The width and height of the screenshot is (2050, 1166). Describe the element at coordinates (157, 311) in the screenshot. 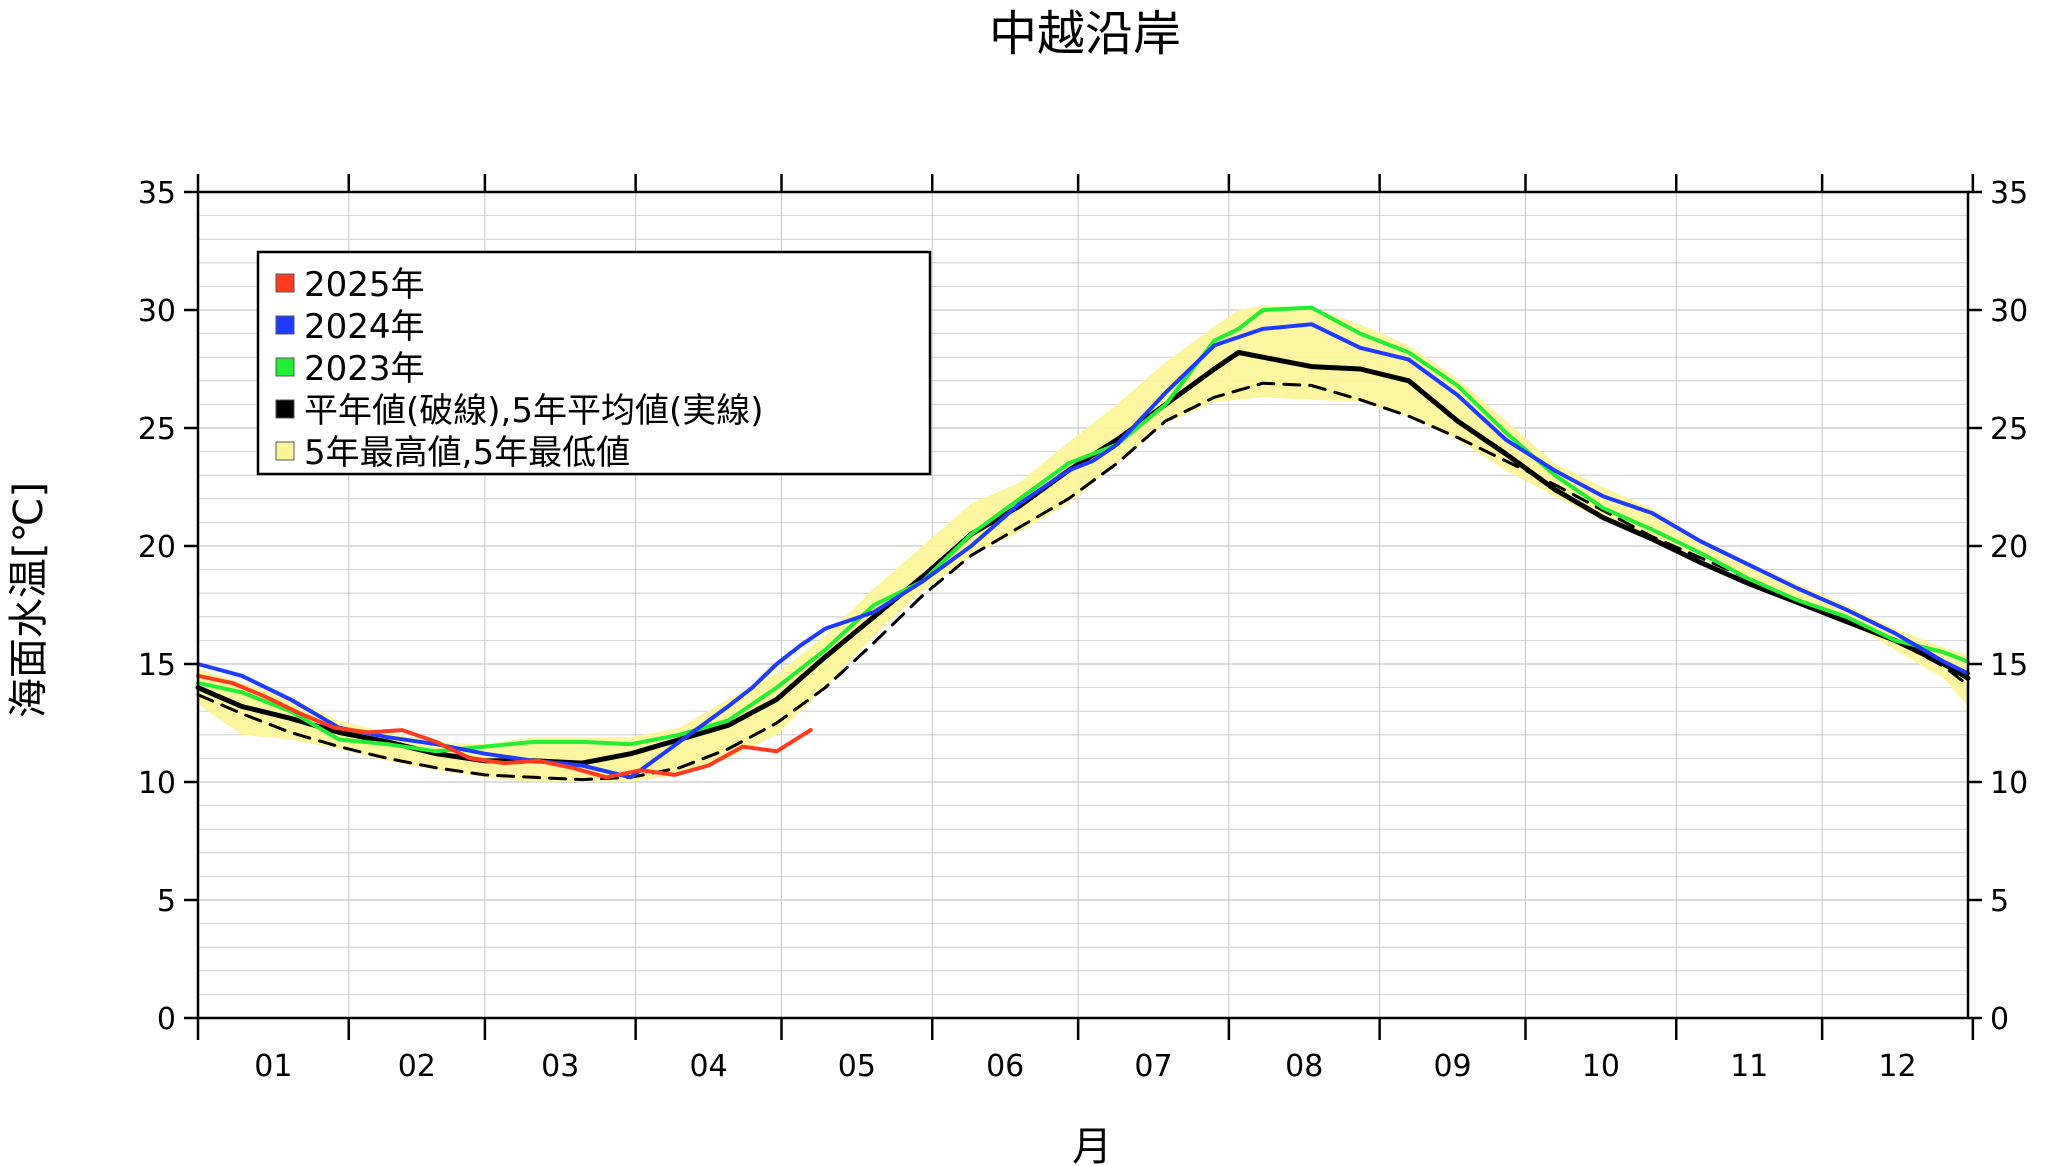

I see `y-tick-label-left: 30` at that location.